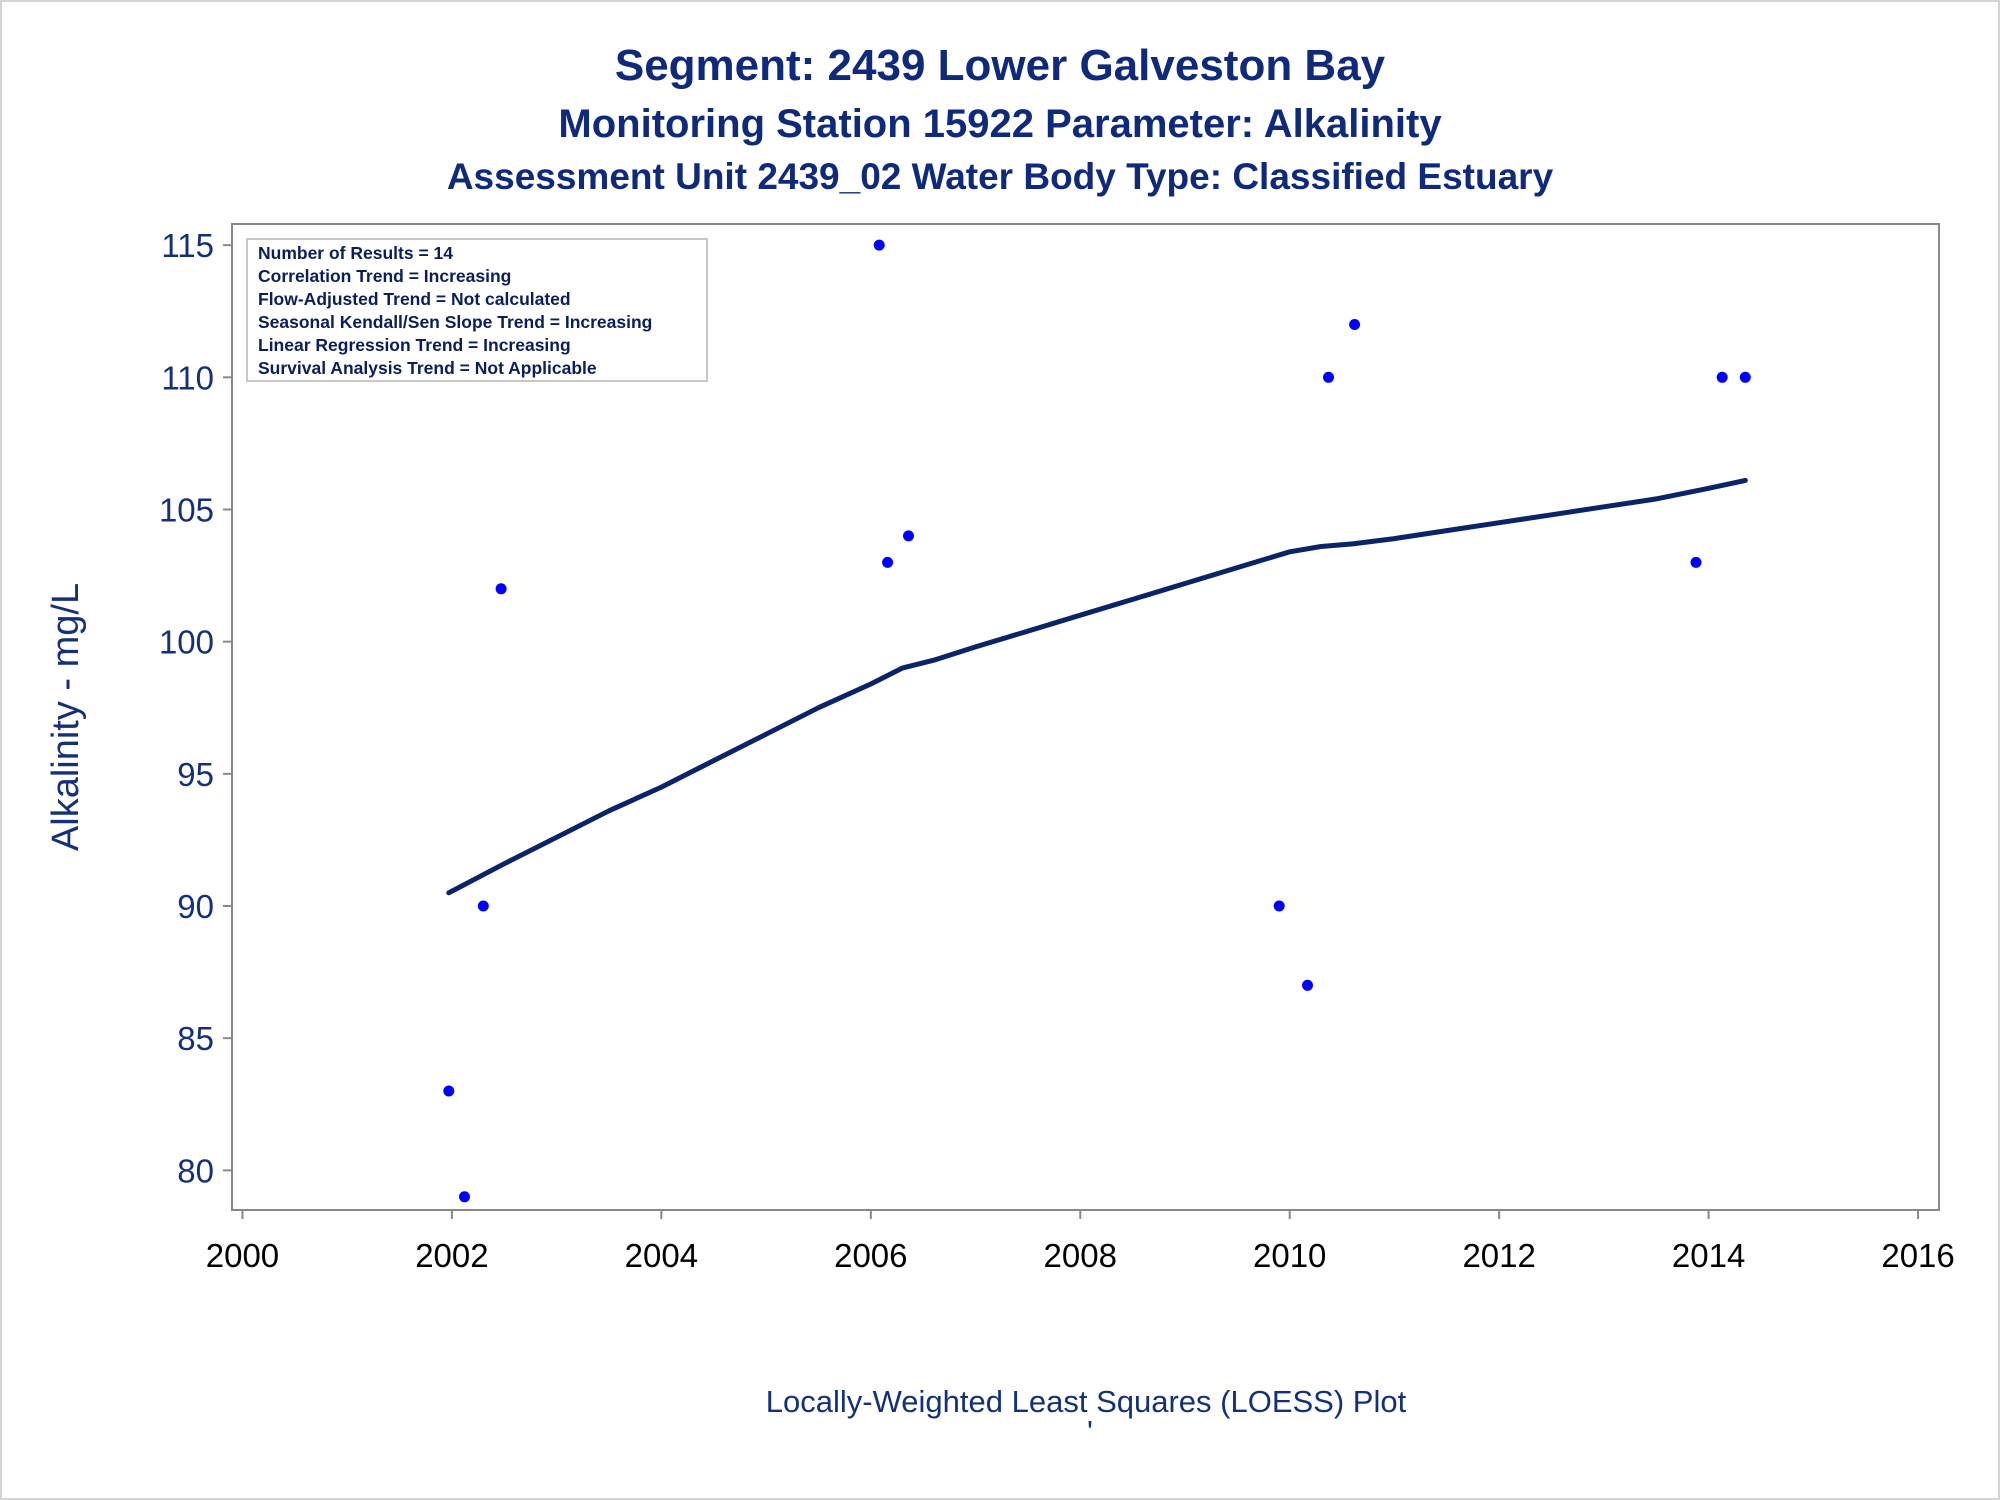 This screenshot has width=2000, height=1500. Describe the element at coordinates (414, 299) in the screenshot. I see `stats-line-flow-adjusted: Flow-Adjusted Trend = Not calculated` at that location.